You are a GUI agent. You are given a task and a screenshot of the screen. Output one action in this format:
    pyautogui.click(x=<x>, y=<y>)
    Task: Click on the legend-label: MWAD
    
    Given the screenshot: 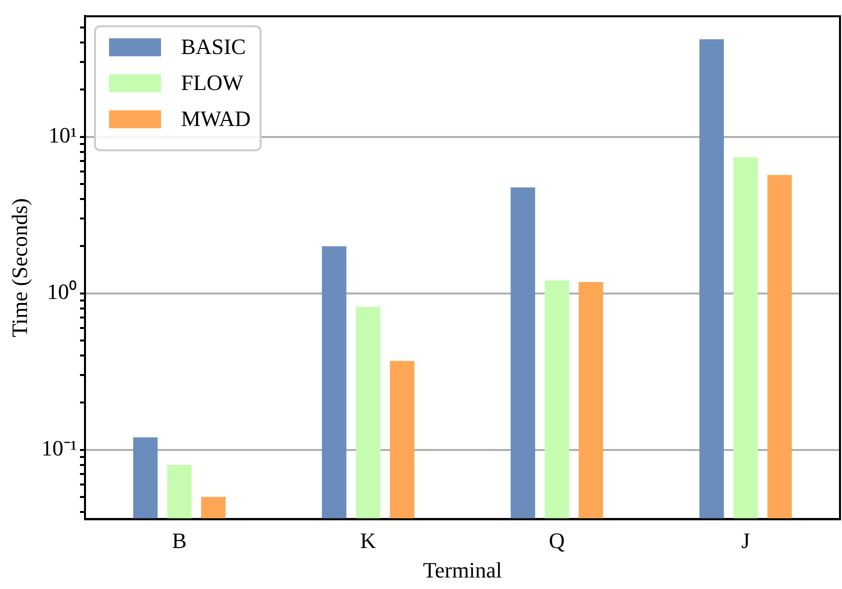 What is the action you would take?
    pyautogui.click(x=215, y=118)
    